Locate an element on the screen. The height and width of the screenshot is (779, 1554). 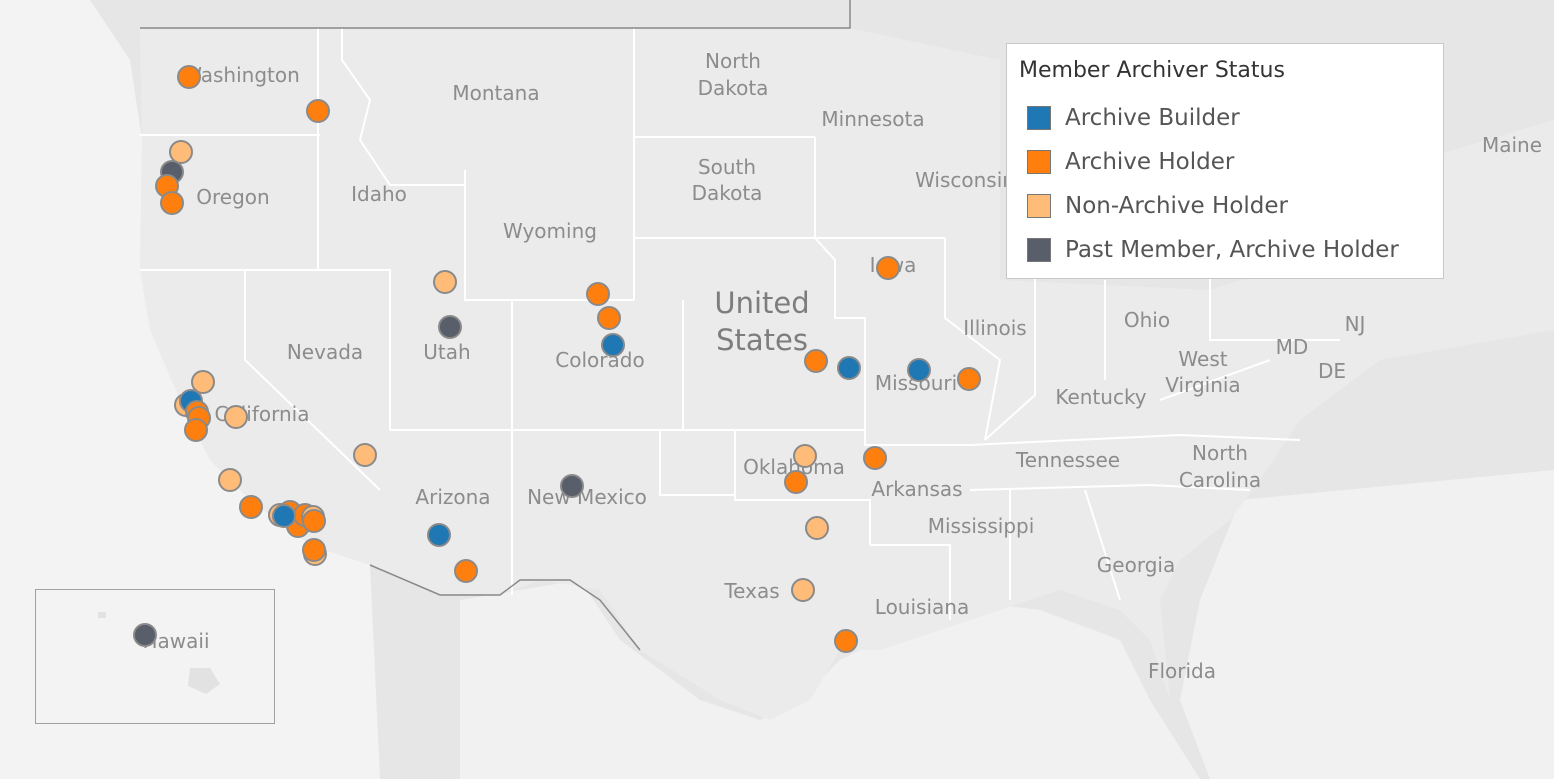
state-label: New Mexico is located at coordinates (587, 497).